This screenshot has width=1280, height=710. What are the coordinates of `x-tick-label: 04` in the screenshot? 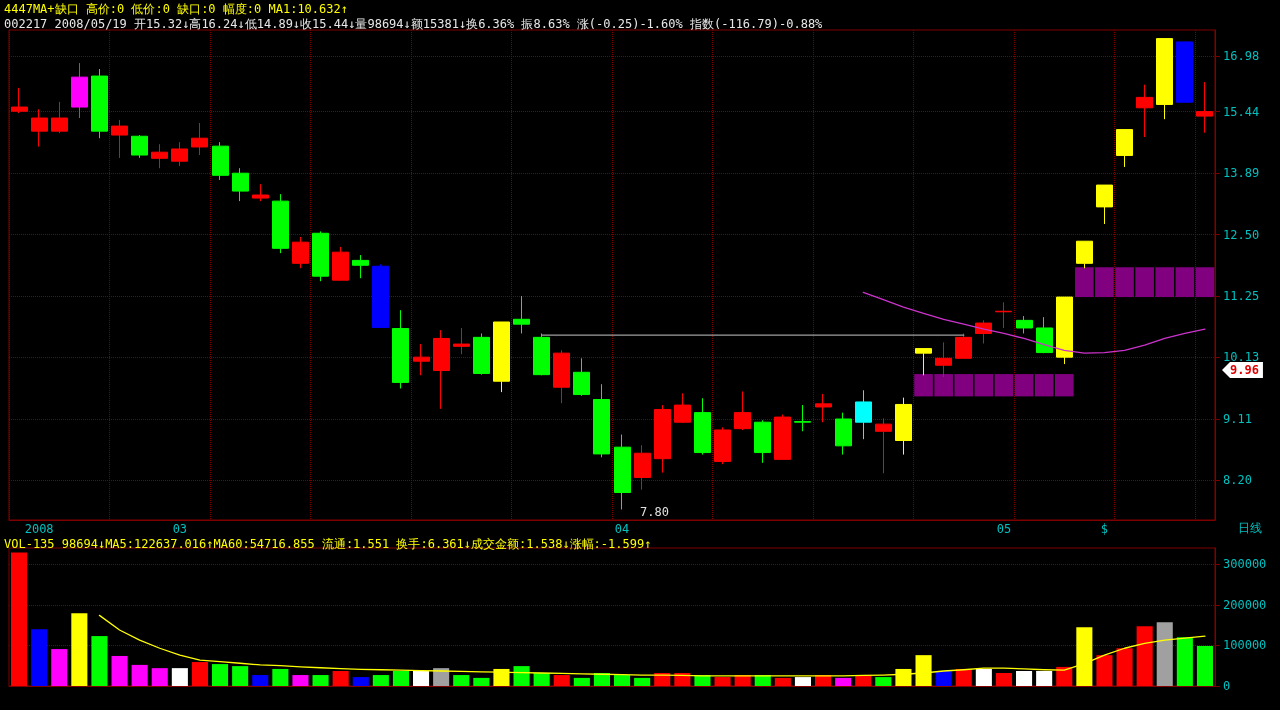 It's located at (622, 529).